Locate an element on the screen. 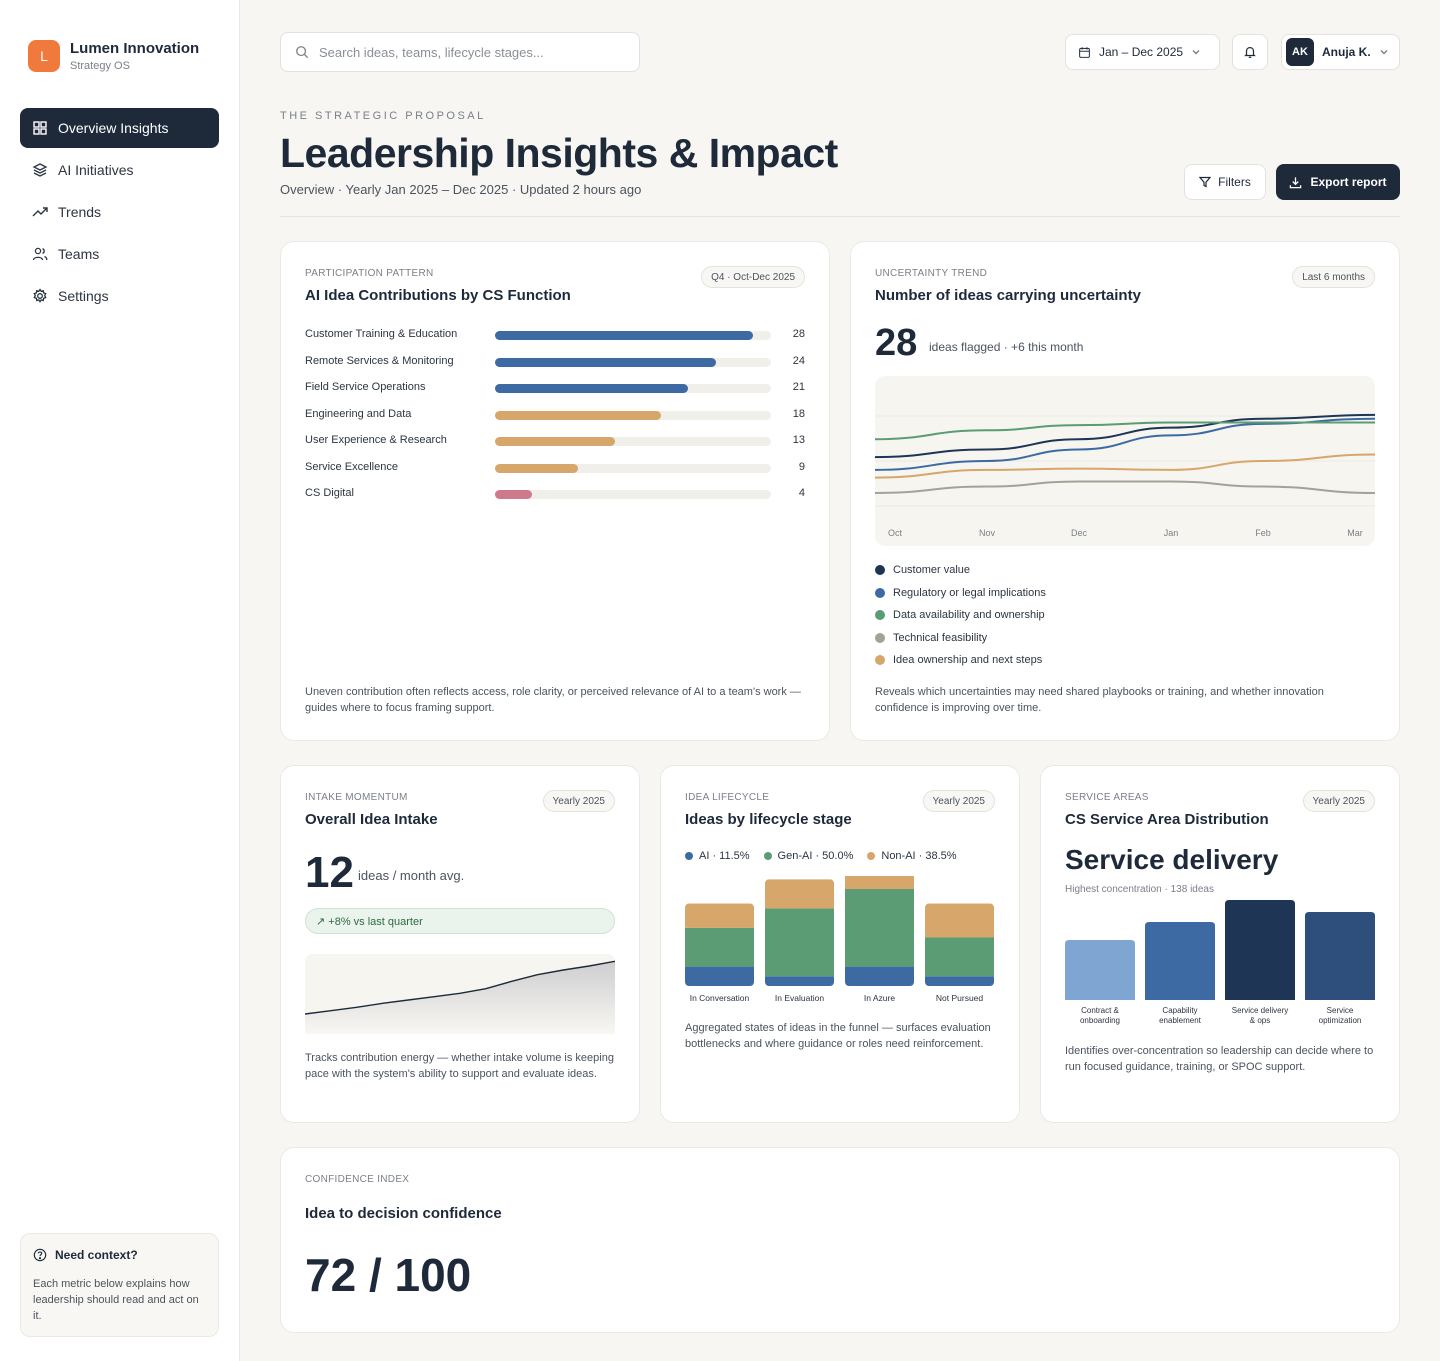 This screenshot has width=1440, height=1361. sidebar-item-label: Trends is located at coordinates (80, 212).